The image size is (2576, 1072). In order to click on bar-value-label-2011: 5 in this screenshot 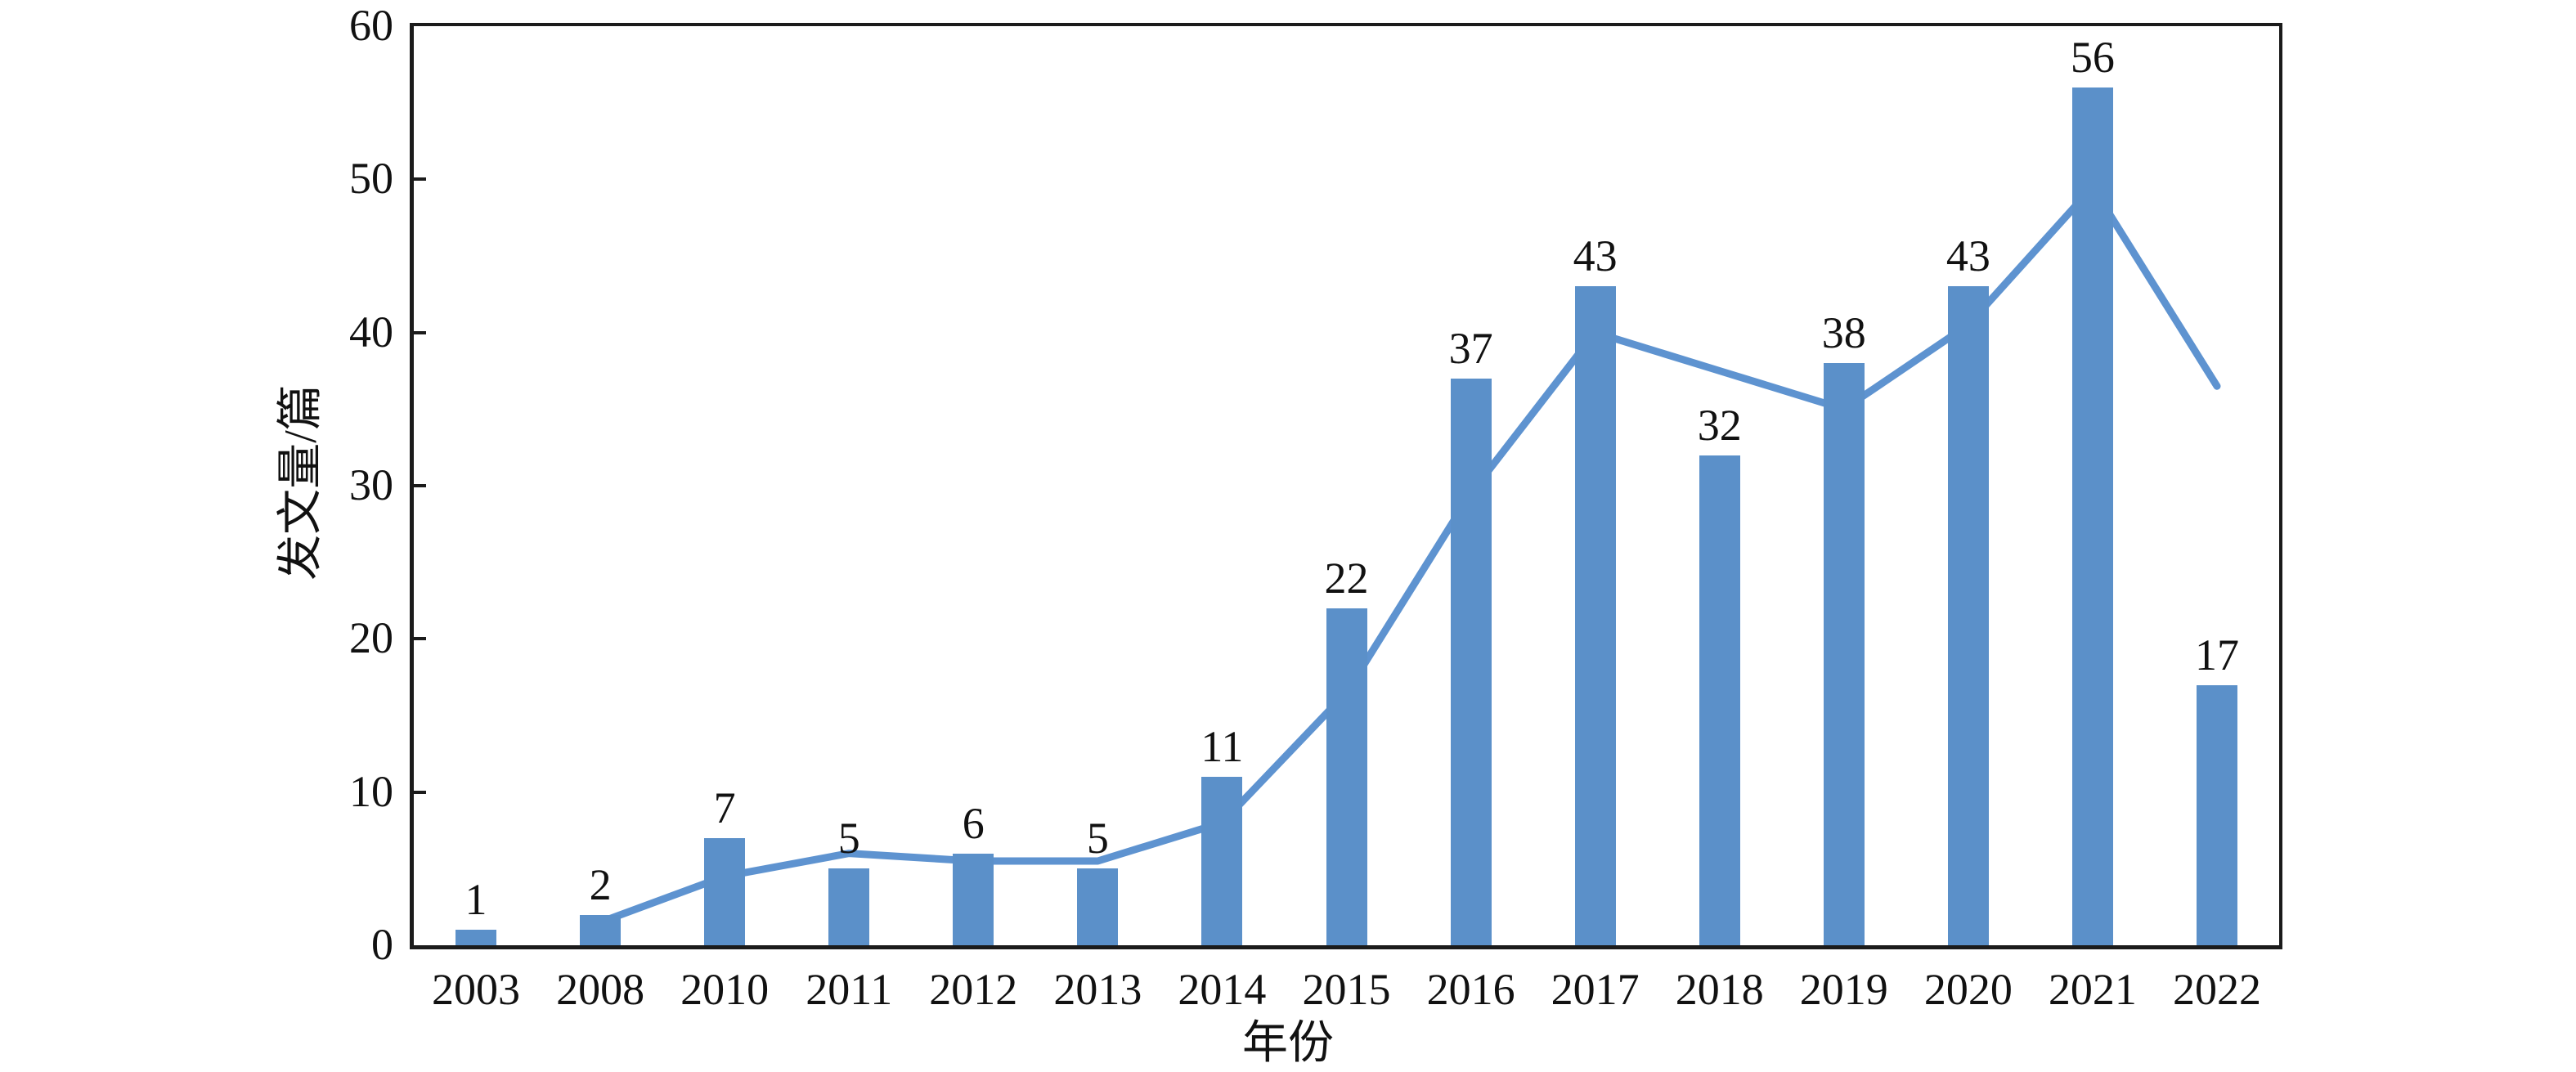, I will do `click(849, 839)`.